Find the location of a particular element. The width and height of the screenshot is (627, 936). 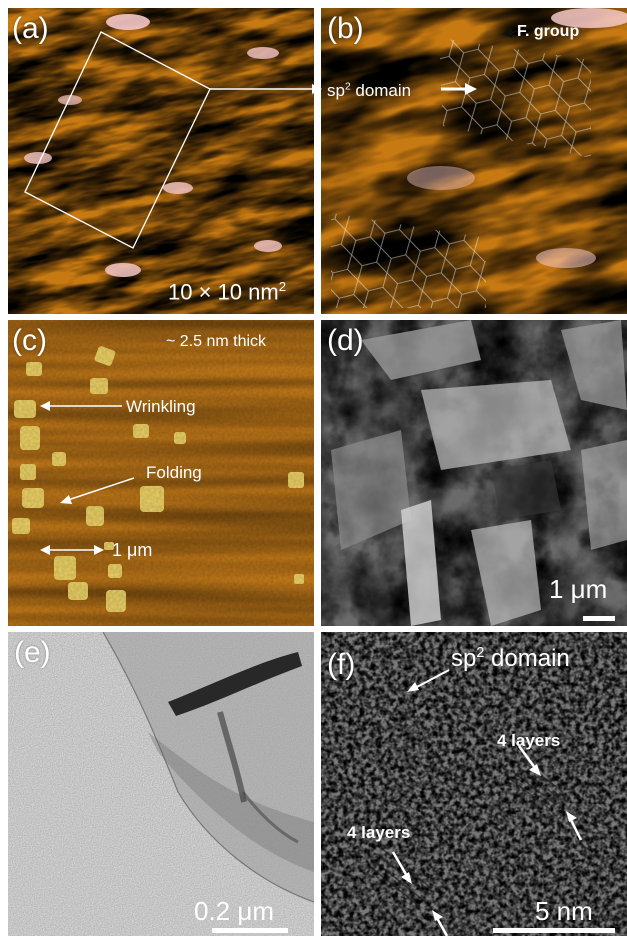

e-scale-label: 0.2 μm is located at coordinates (234, 911).